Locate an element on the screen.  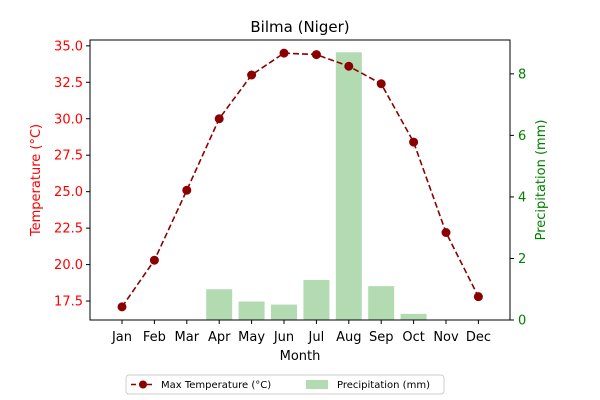
right-y-axis-label: Precipitation (mm) is located at coordinates (541, 180).